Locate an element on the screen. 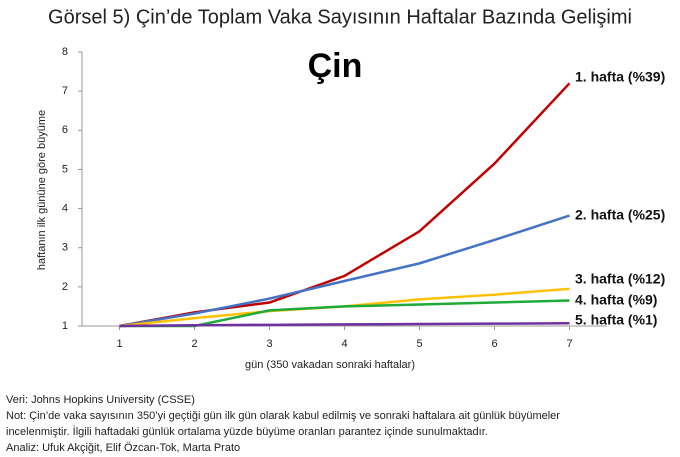 The width and height of the screenshot is (680, 457). series-label: 3. hafta (%12) is located at coordinates (620, 279).